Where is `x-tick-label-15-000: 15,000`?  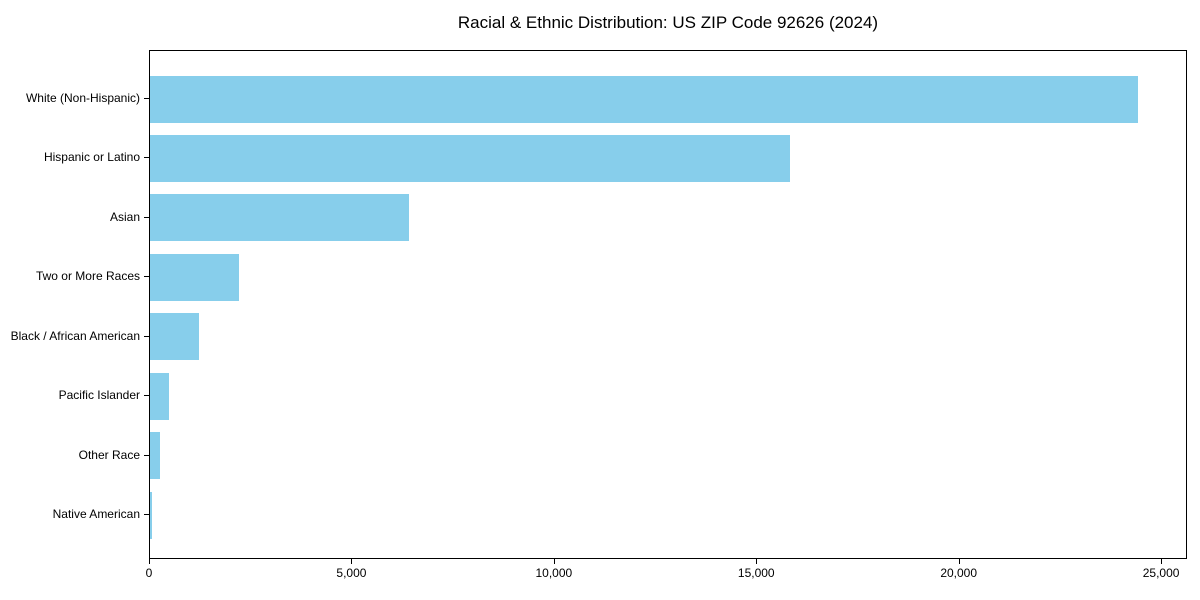
x-tick-label-15-000: 15,000 is located at coordinates (756, 573).